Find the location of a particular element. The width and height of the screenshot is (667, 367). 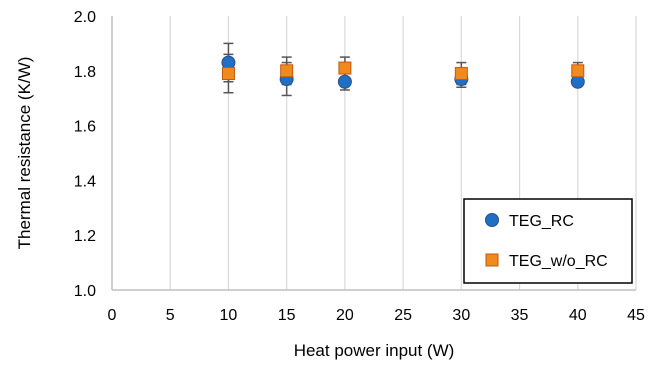

x-tick-label: 5 is located at coordinates (170, 315).